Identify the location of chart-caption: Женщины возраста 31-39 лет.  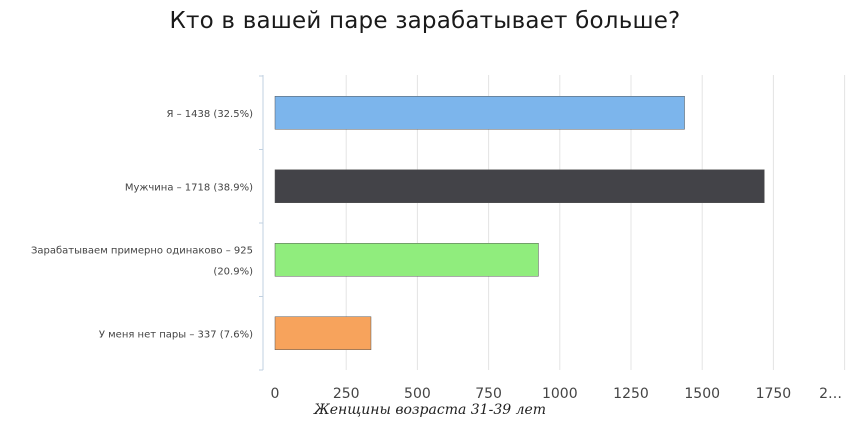
(430, 410).